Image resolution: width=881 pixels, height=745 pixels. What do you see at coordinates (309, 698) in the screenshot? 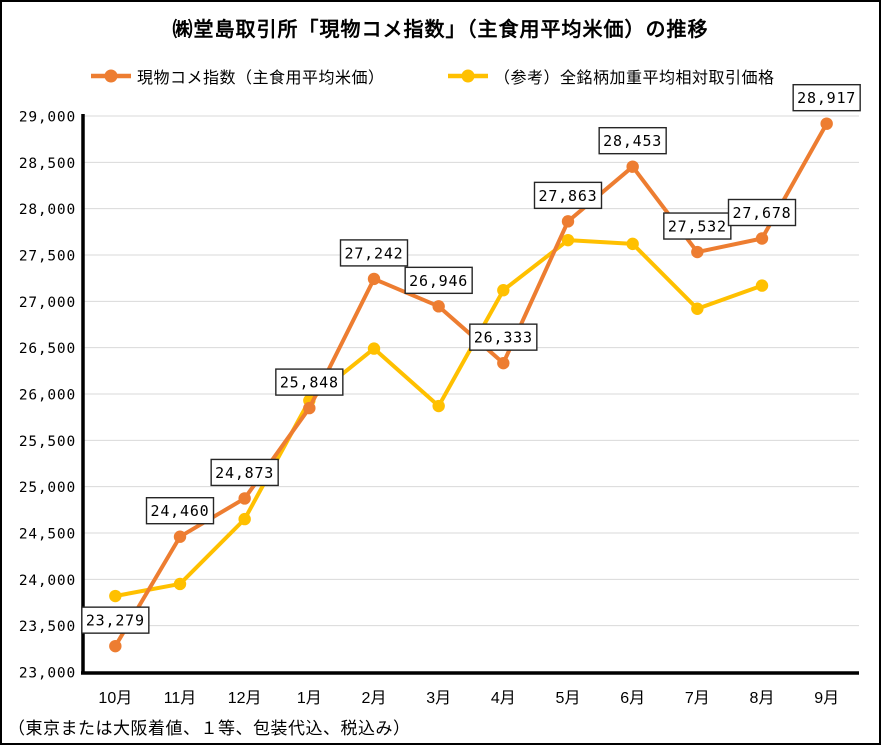
I see `x-axis-month-label: 1月` at bounding box center [309, 698].